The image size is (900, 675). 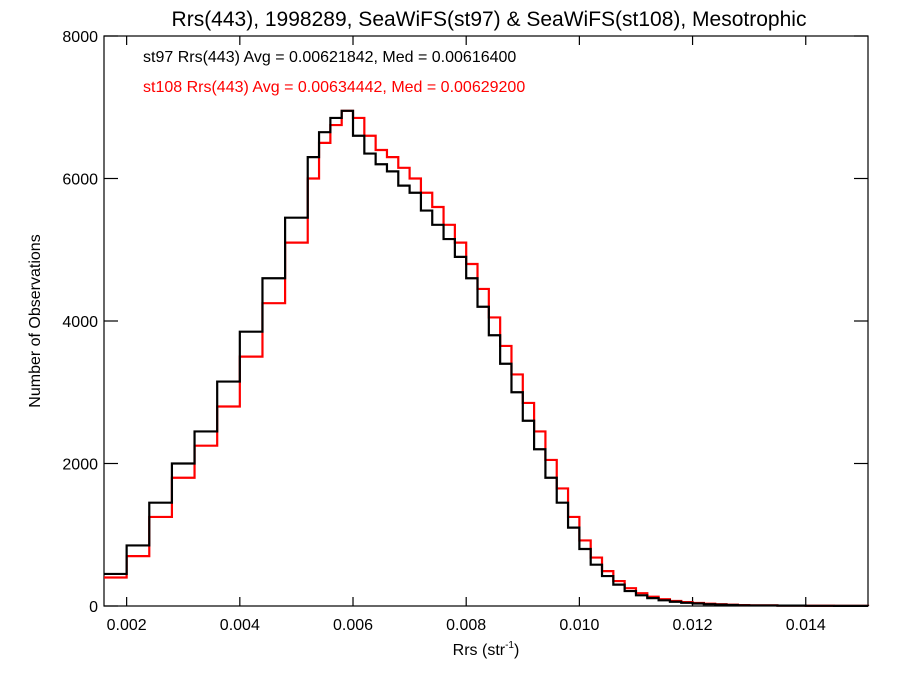 What do you see at coordinates (353, 625) in the screenshot?
I see `x-tick-label: 0.006` at bounding box center [353, 625].